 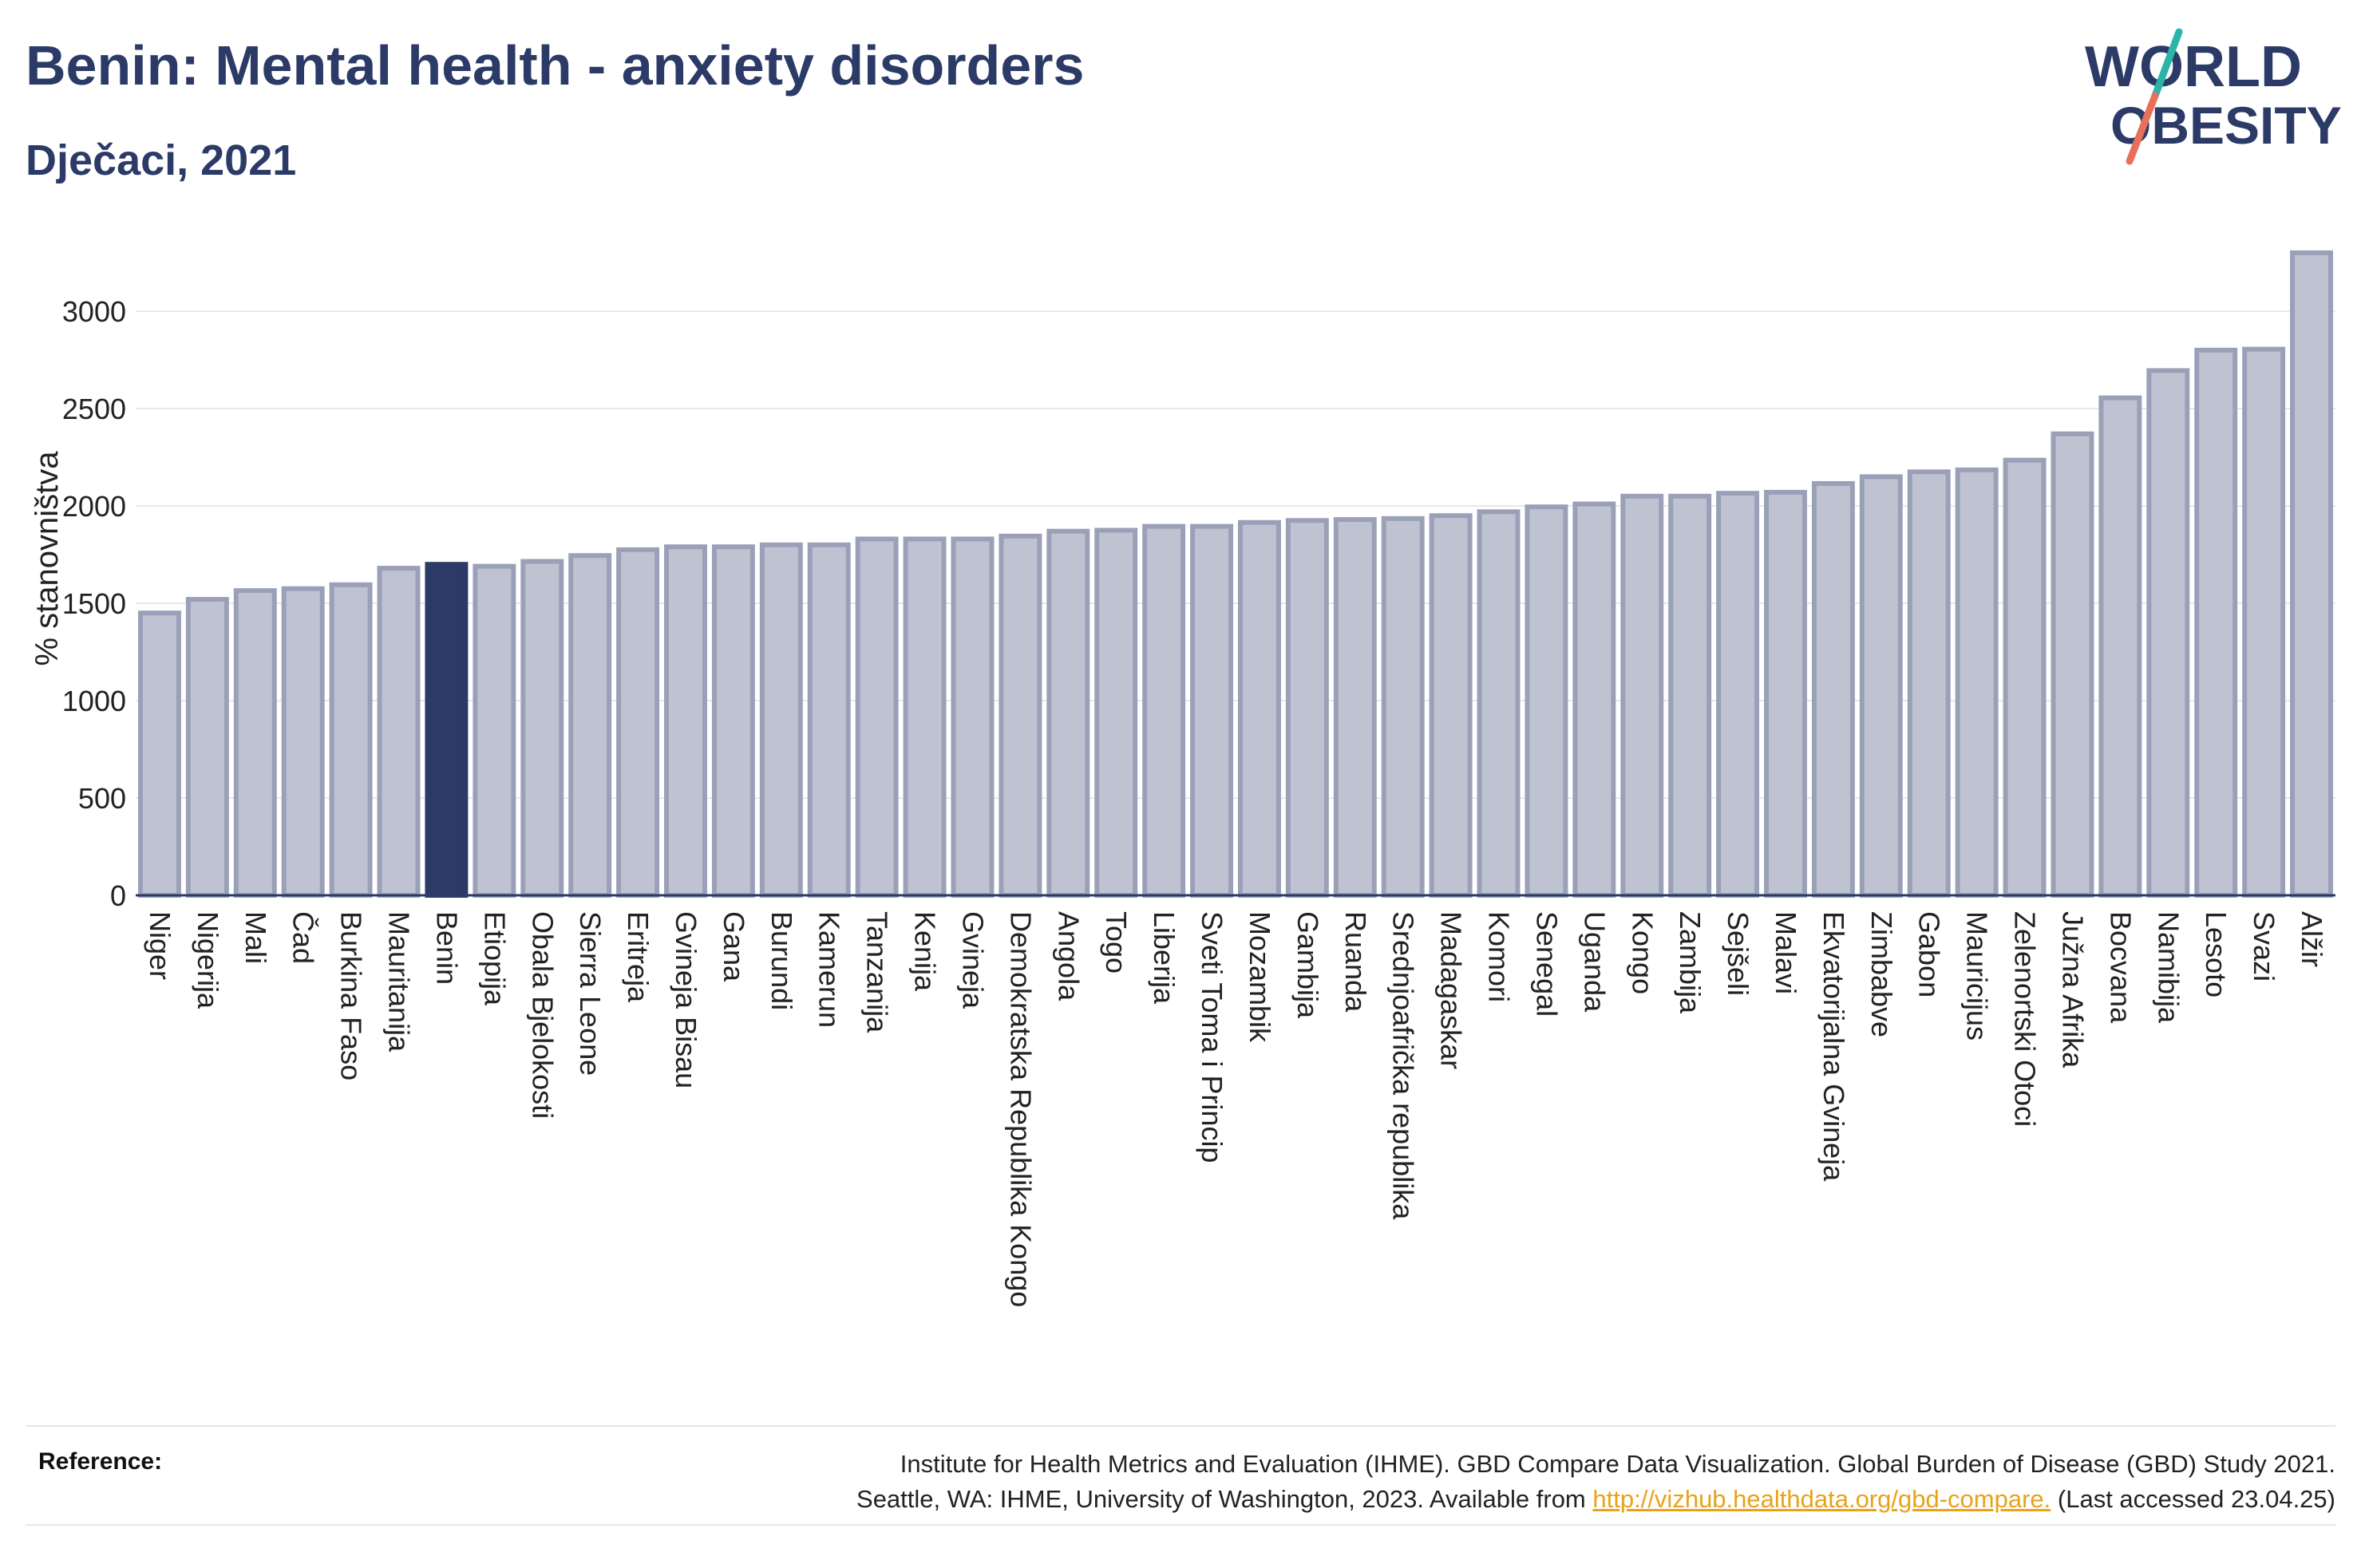 What do you see at coordinates (2025, 1019) in the screenshot?
I see `x-tick-label: Zelenortski Otoci` at bounding box center [2025, 1019].